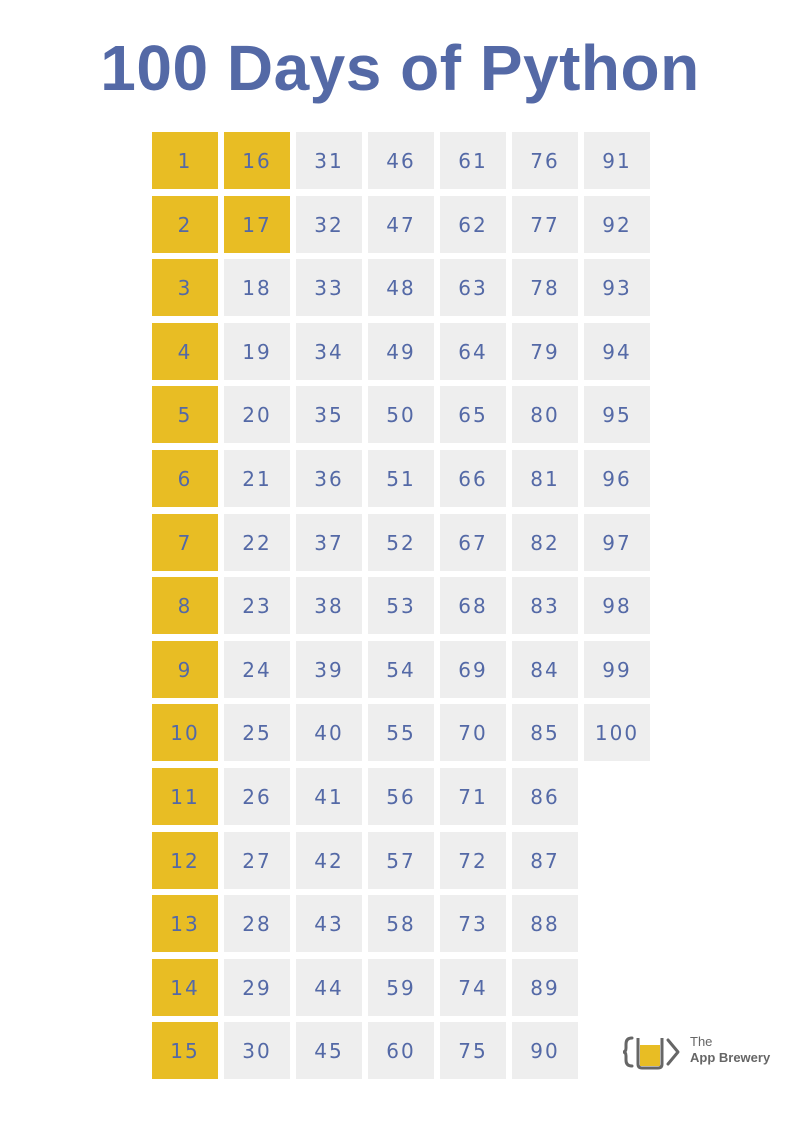 This screenshot has height=1131, width=800. I want to click on day-cell: 59, so click(401, 987).